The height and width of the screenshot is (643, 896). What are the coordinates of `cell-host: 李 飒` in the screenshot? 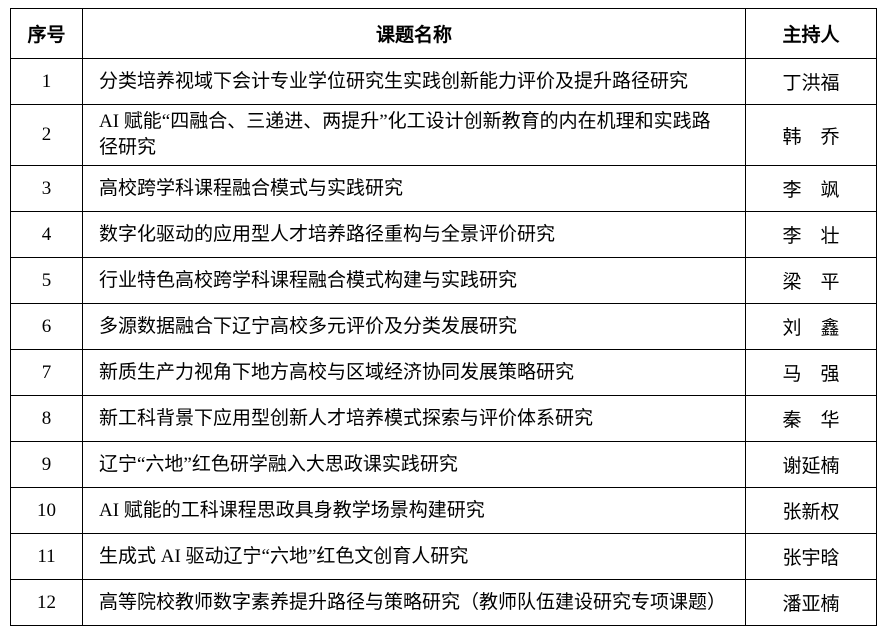 It's located at (811, 188).